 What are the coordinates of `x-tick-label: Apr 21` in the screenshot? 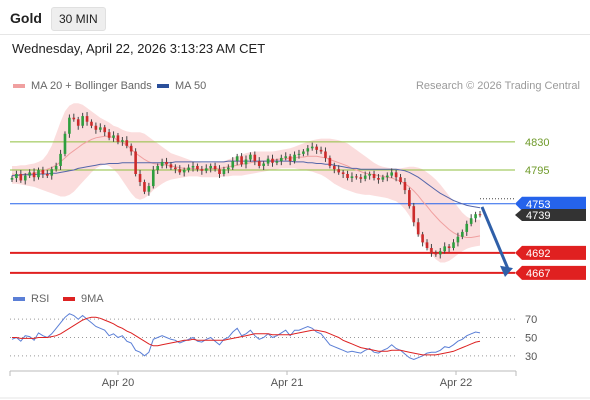 It's located at (287, 383).